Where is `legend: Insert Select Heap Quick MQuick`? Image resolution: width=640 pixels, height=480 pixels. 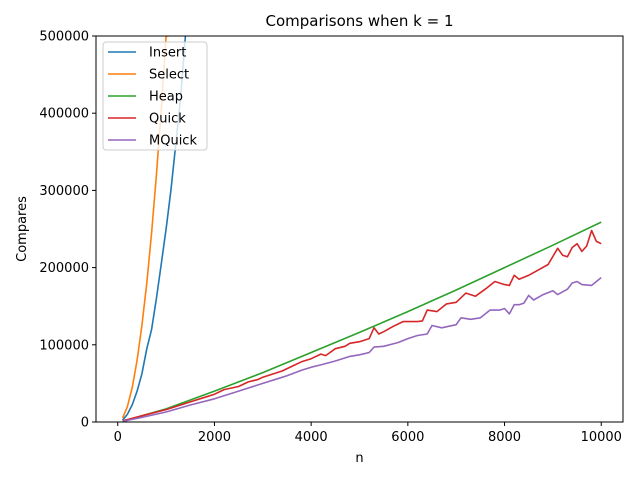
legend: Insert Select Heap Quick MQuick is located at coordinates (155, 96).